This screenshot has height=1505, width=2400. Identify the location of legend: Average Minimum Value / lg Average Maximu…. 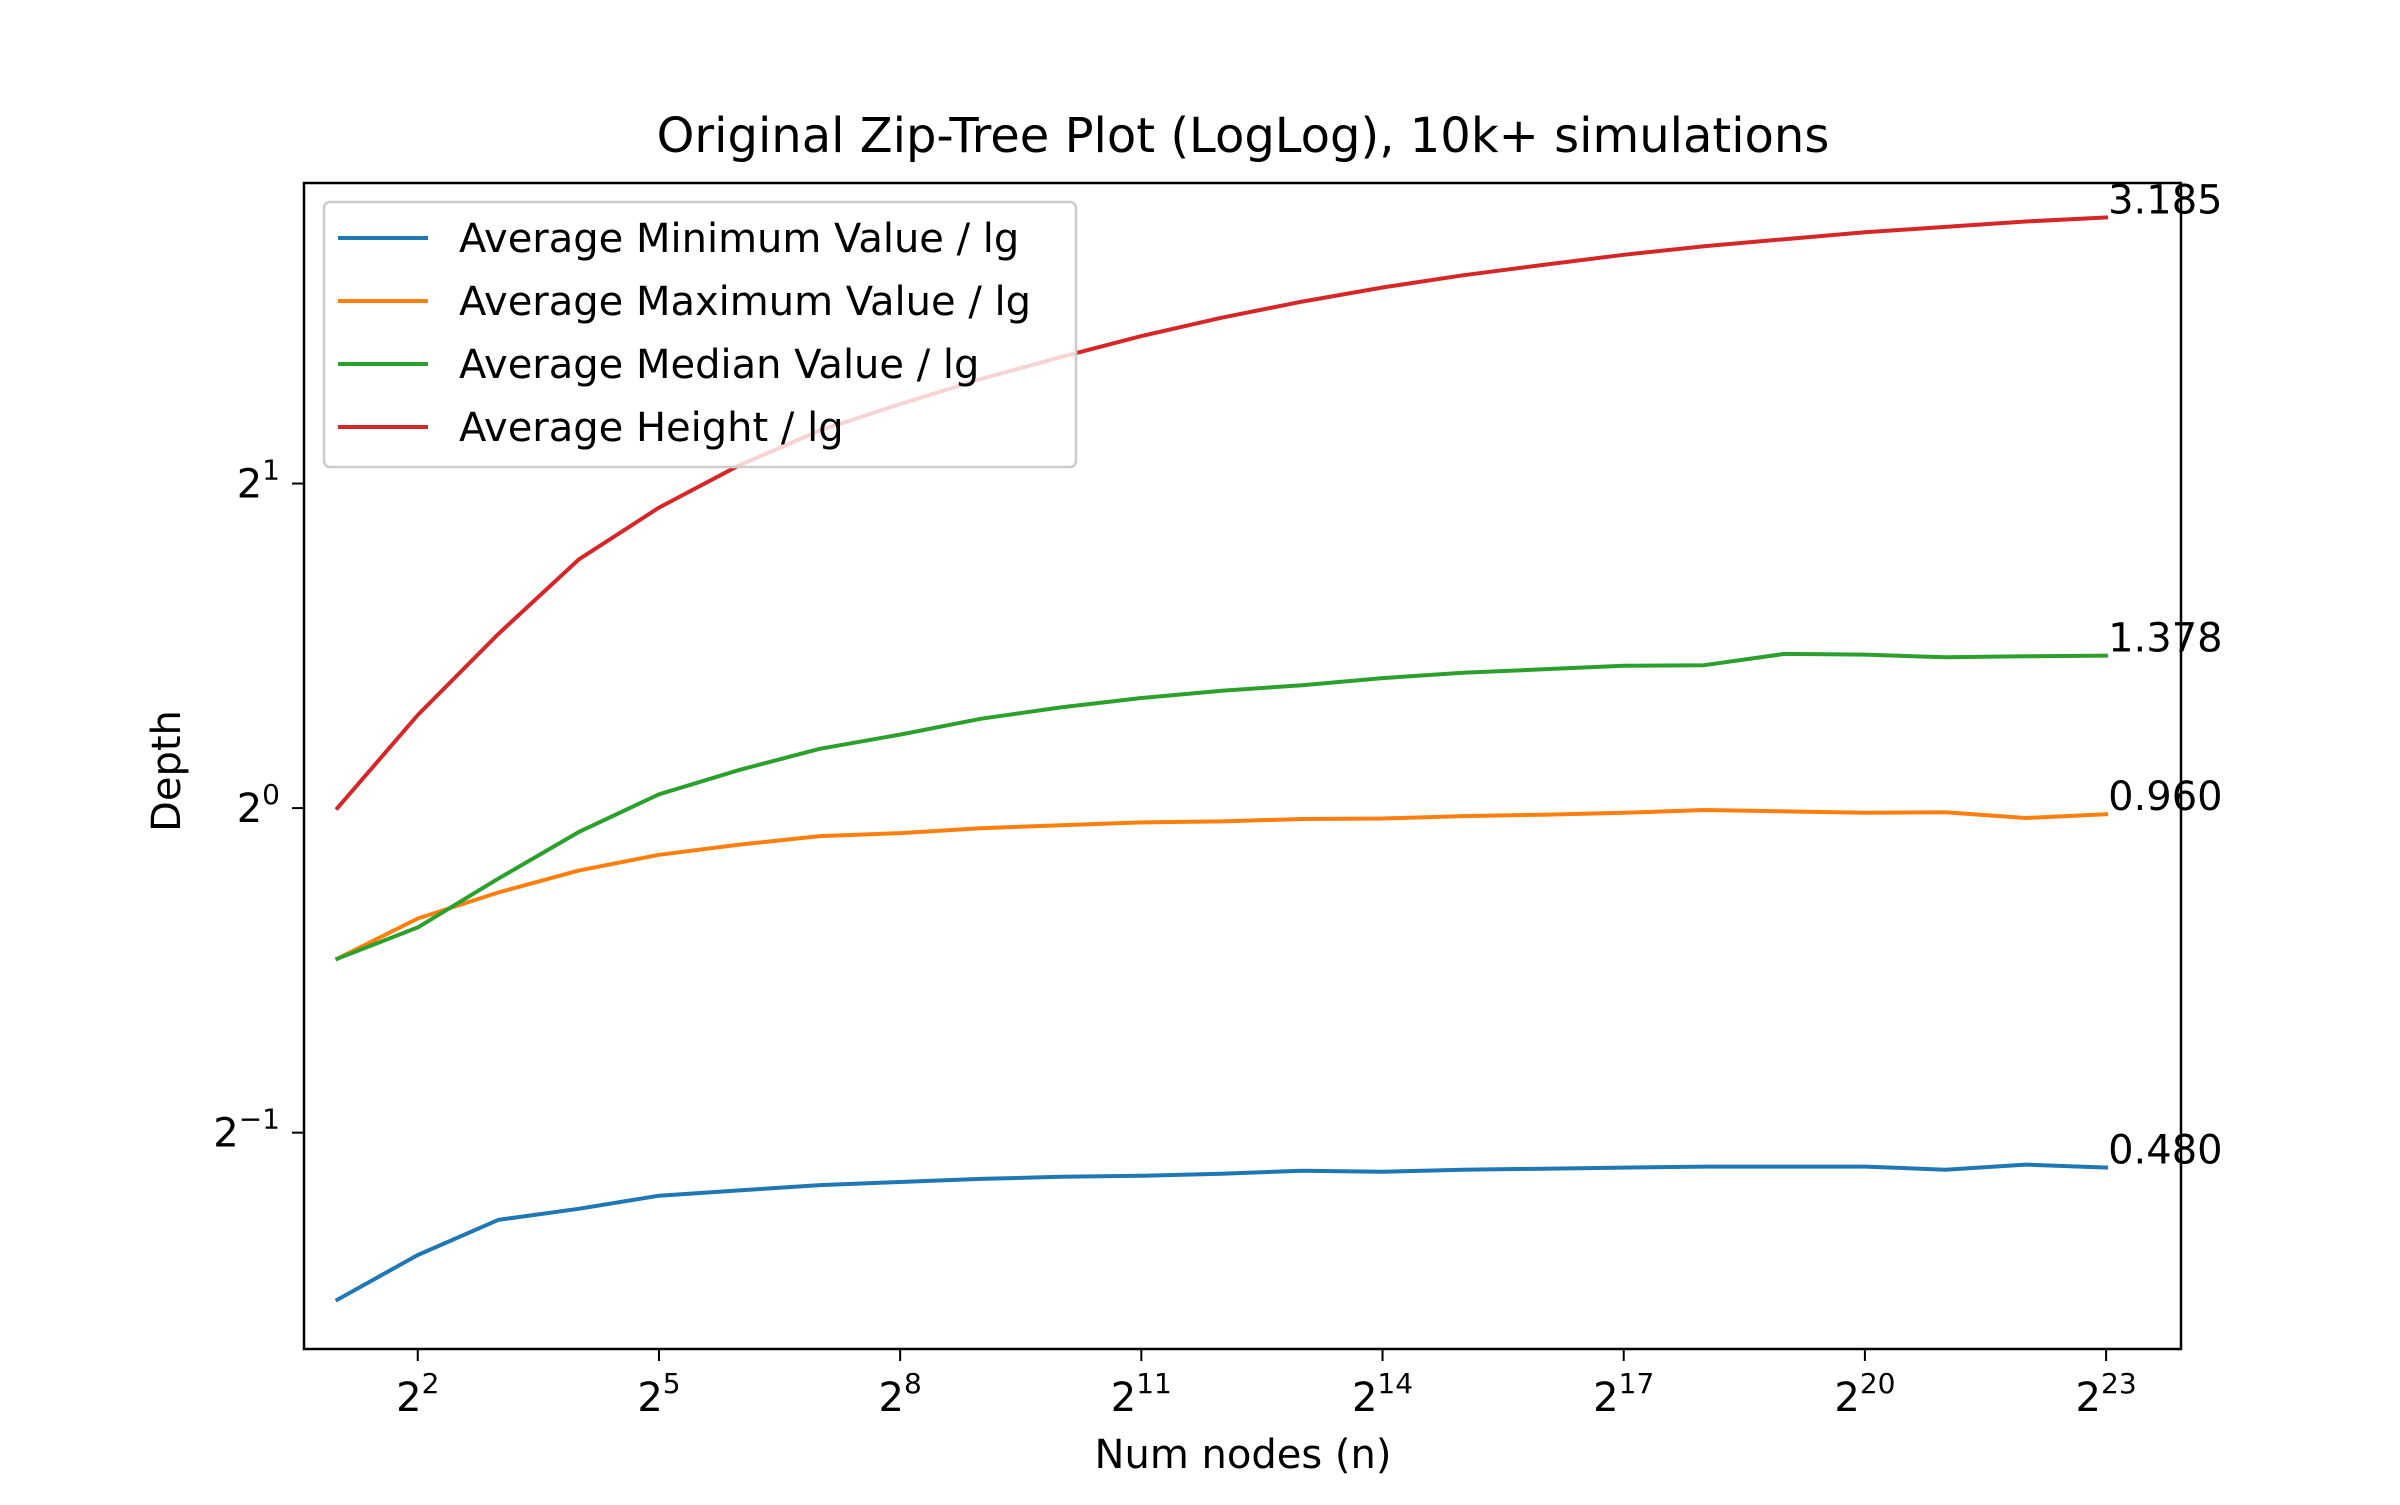
(700, 334).